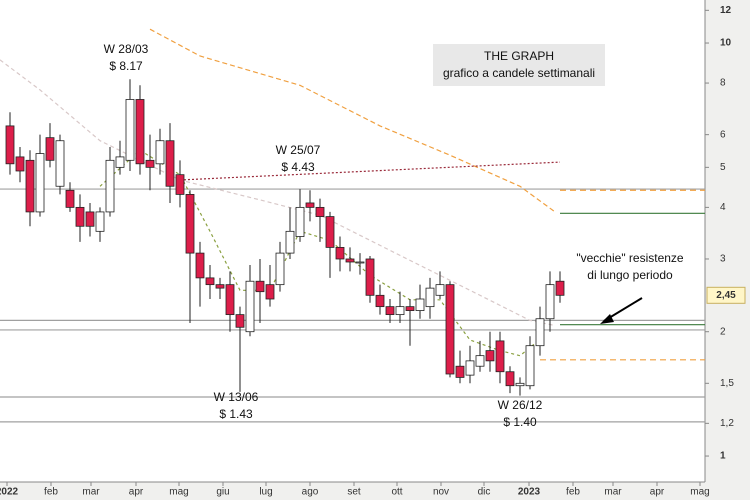  What do you see at coordinates (265, 492) in the screenshot?
I see `x-tick-label: lug` at bounding box center [265, 492].